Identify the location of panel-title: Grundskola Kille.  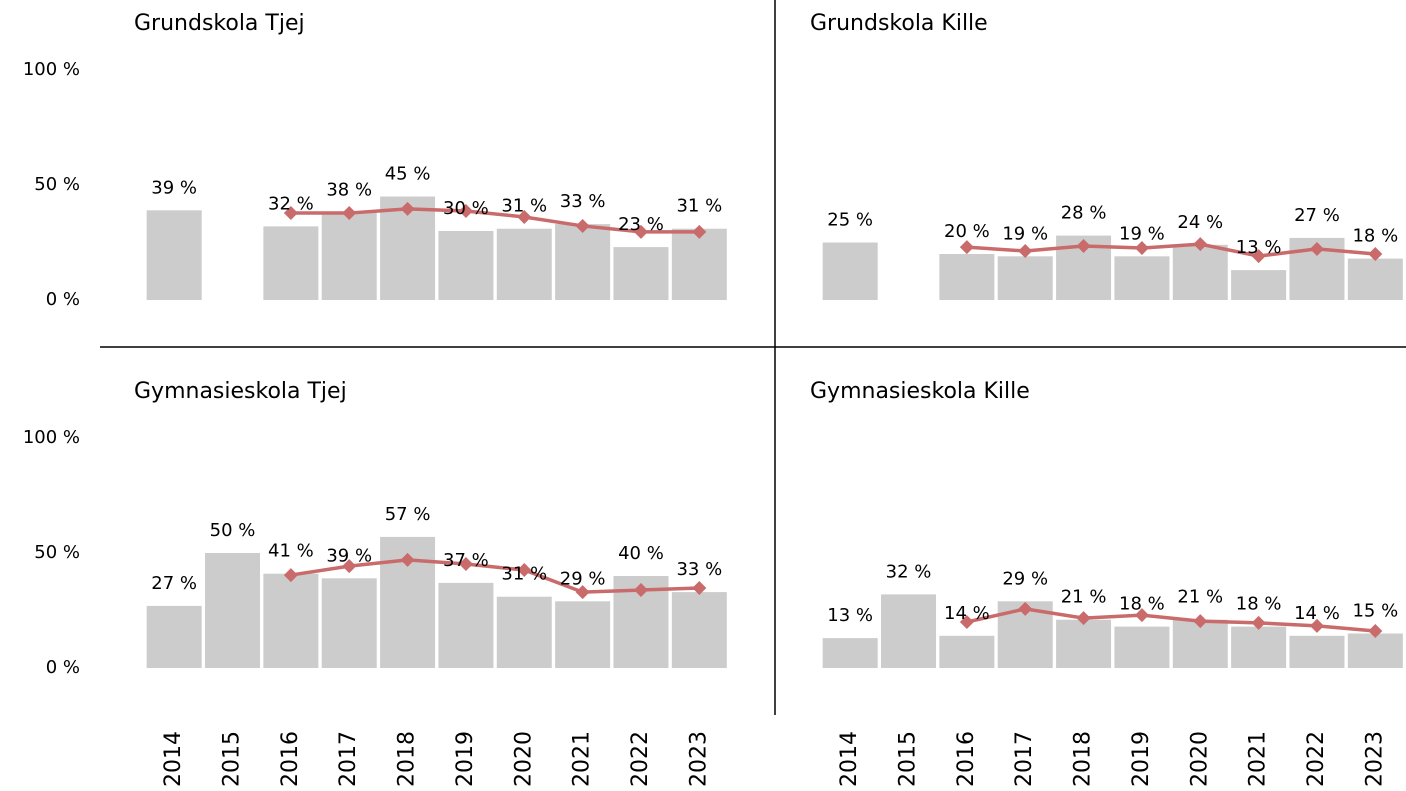
(899, 23).